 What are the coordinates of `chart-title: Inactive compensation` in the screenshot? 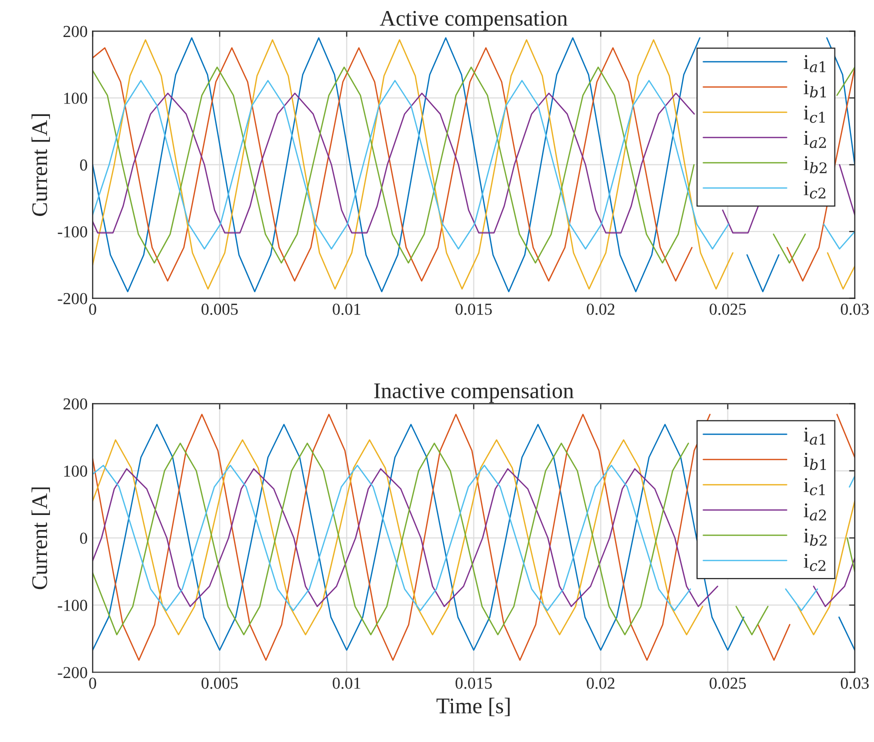 It's located at (474, 393).